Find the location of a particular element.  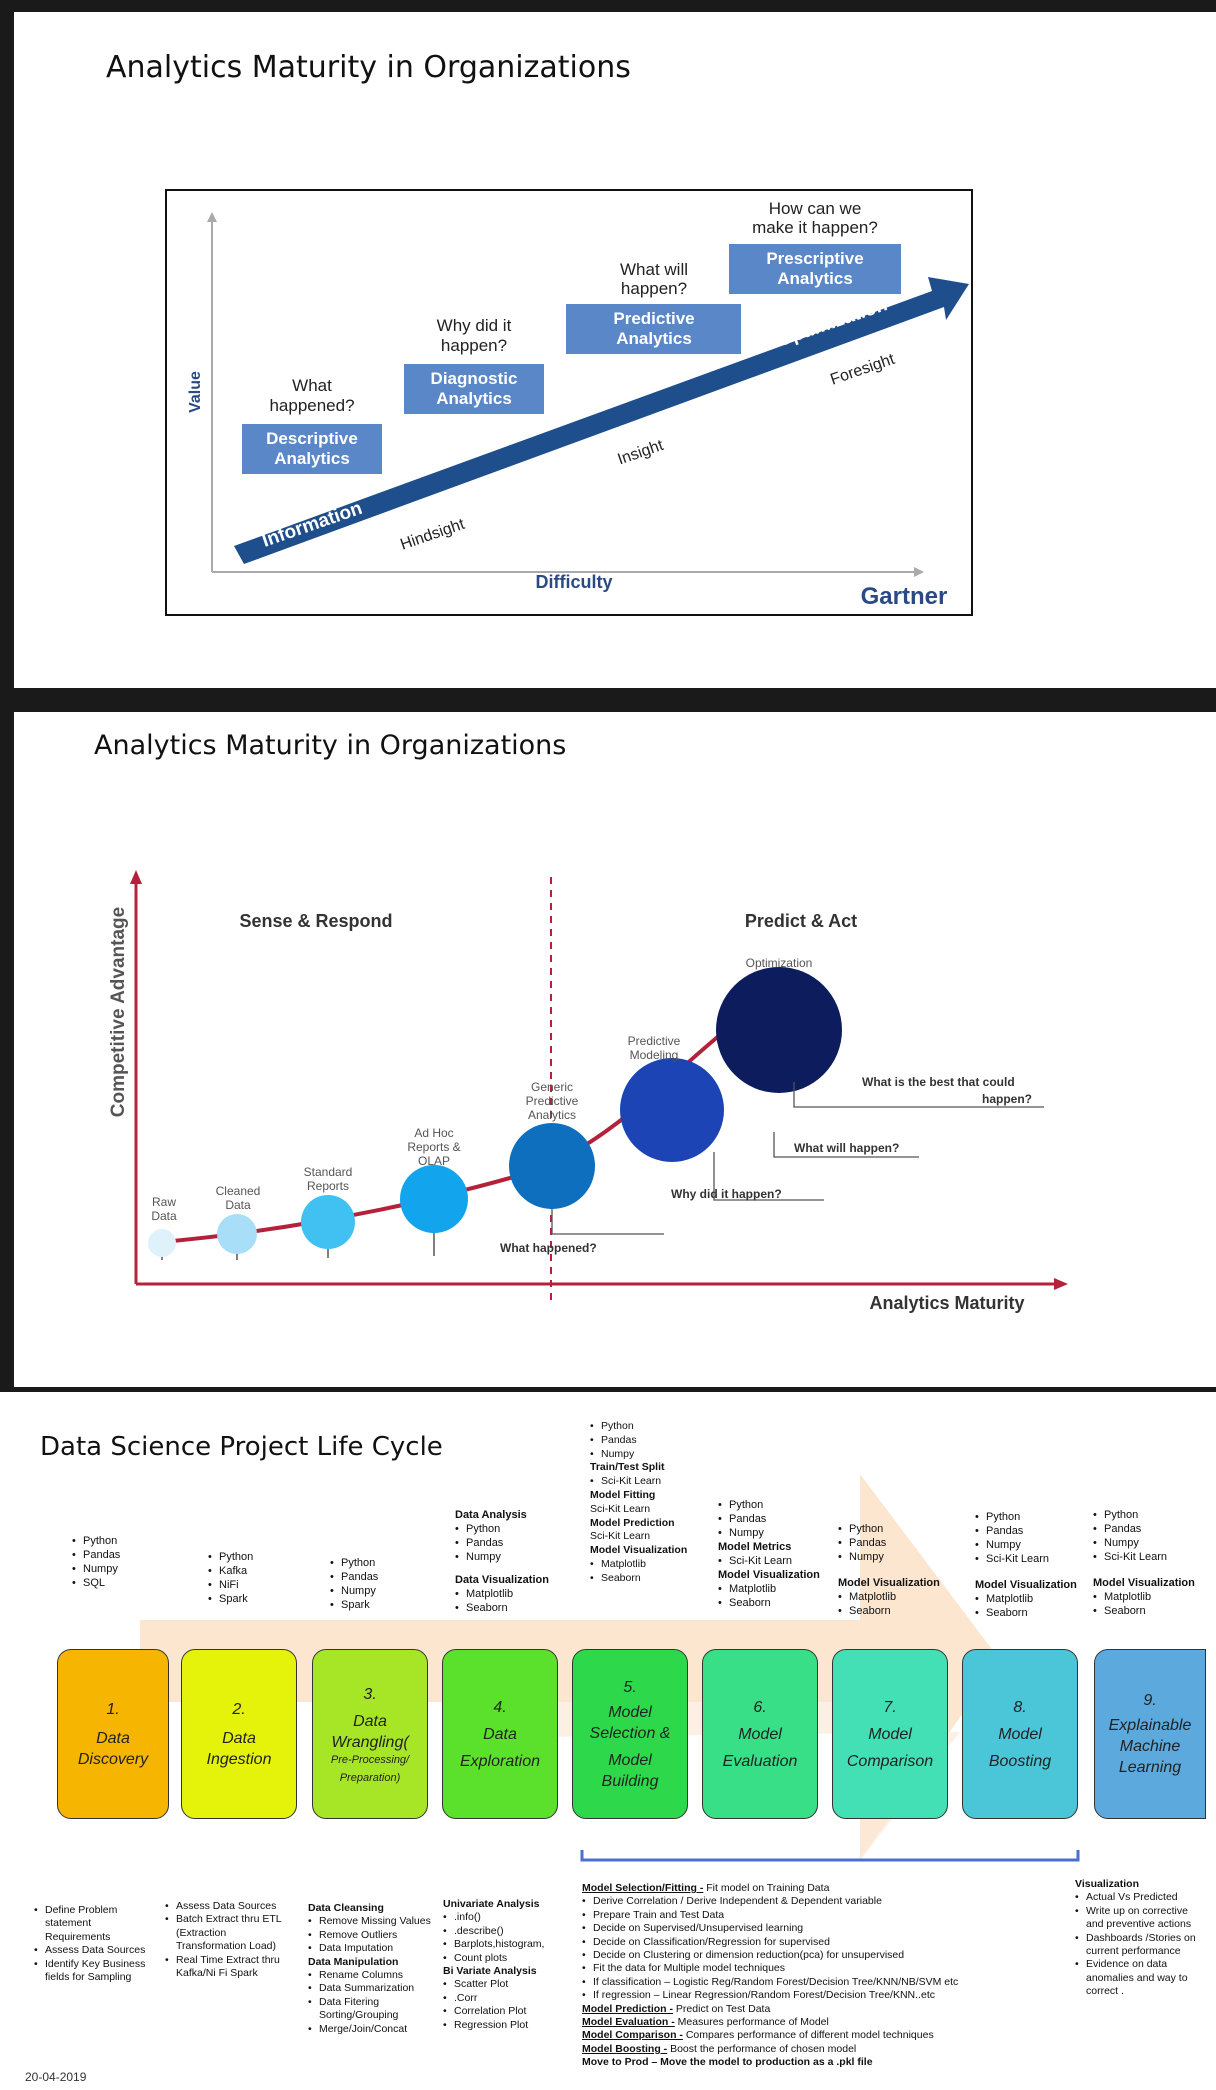

bubble-optimization is located at coordinates (779, 1030).